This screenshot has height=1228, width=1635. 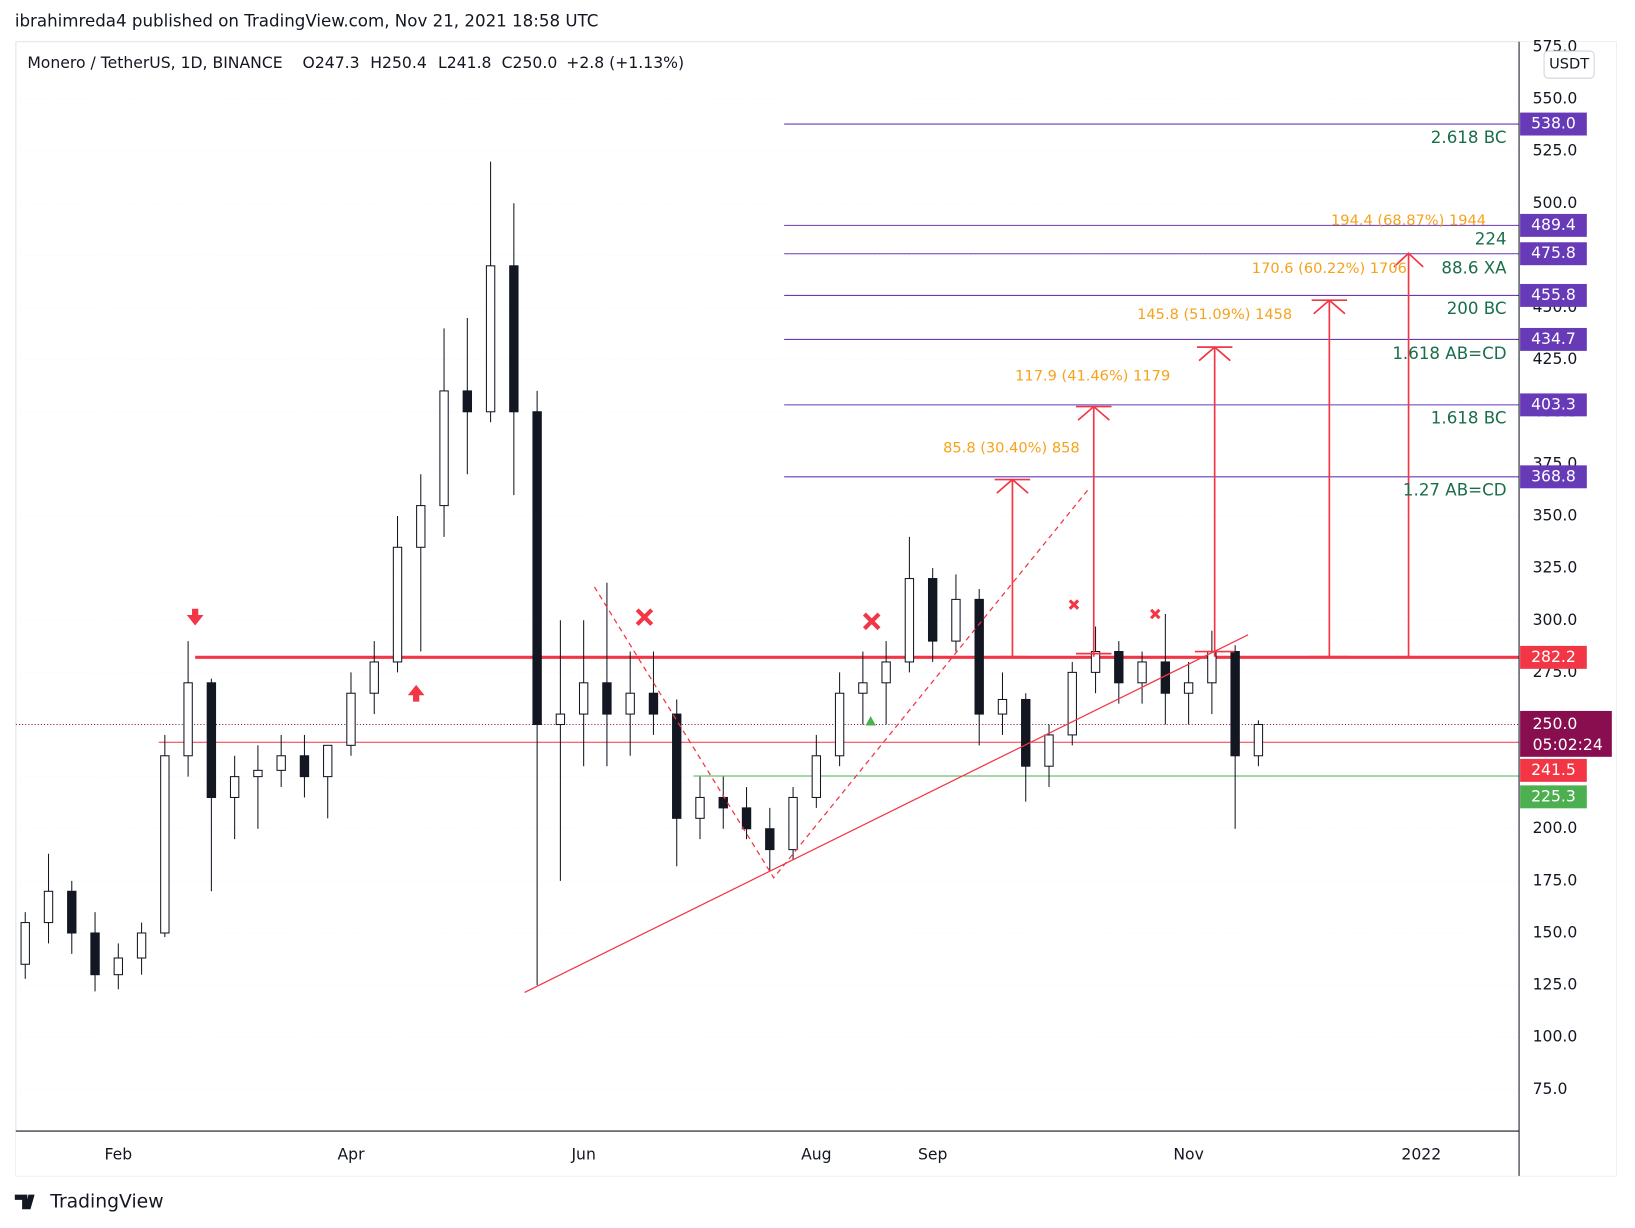 I want to click on measure-text: 145.8 (51.09%) 1458, so click(x=1214, y=314).